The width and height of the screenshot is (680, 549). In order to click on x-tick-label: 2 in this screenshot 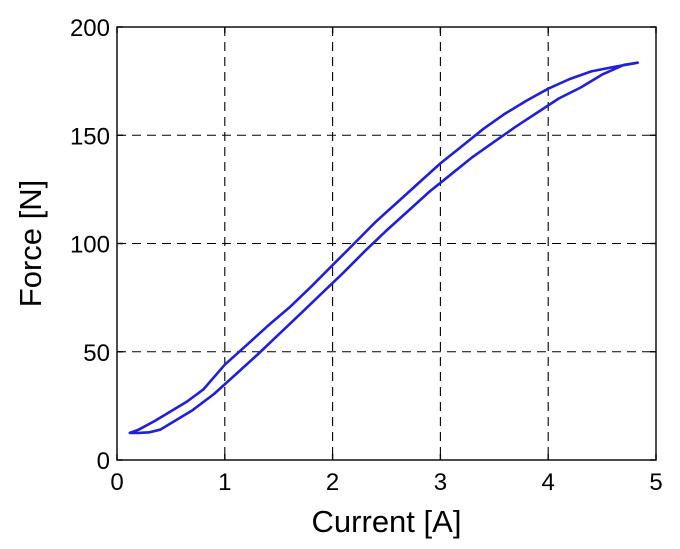, I will do `click(332, 482)`.